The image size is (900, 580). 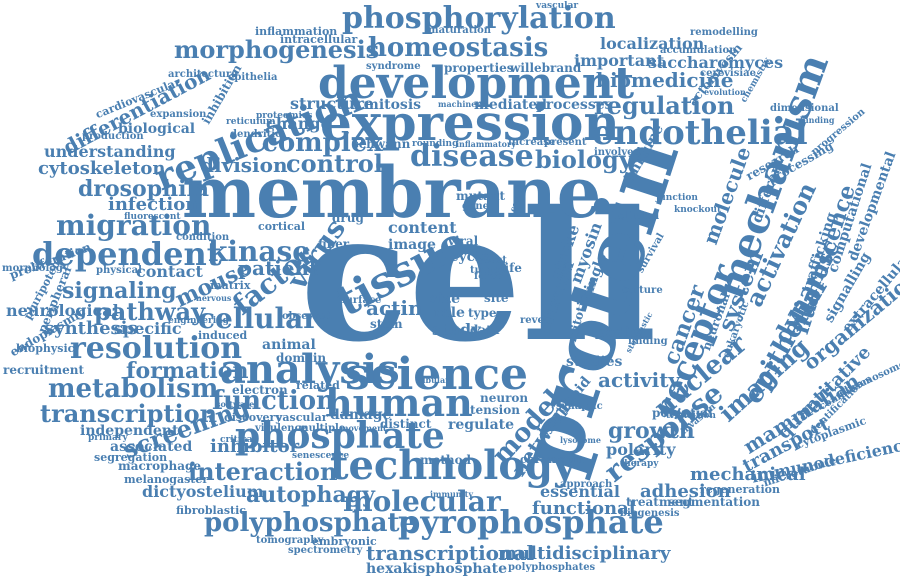 I want to click on word-associated: associated, so click(x=151, y=447).